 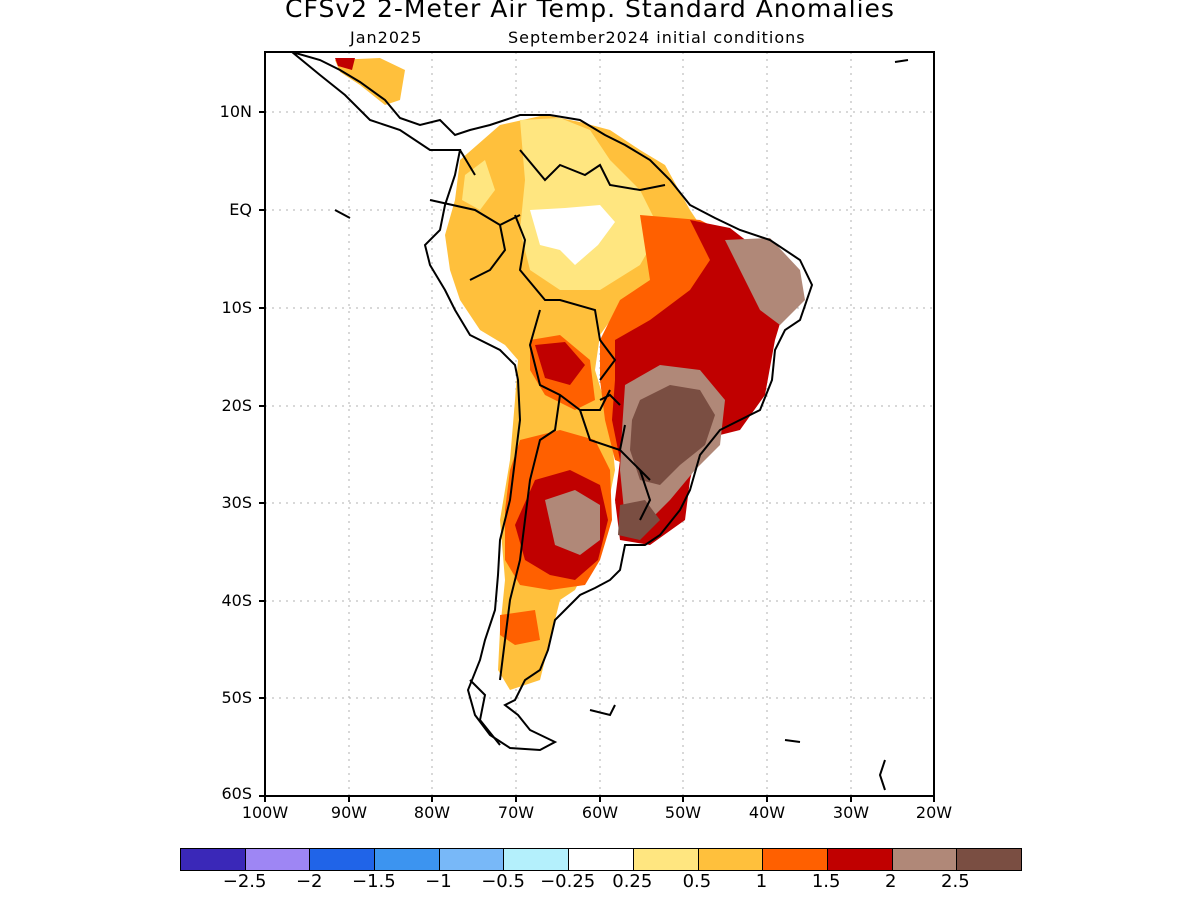 I want to click on lon-label-60w: 60W, so click(x=600, y=812).